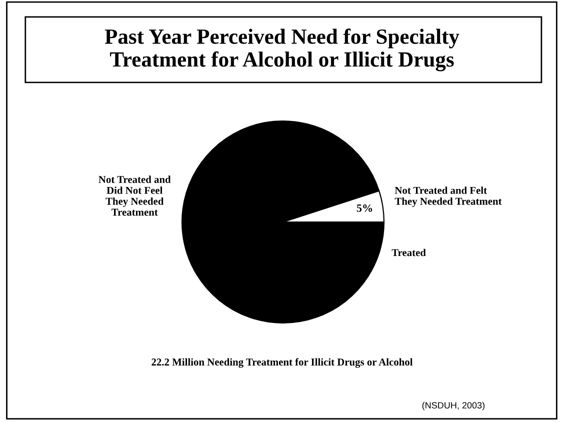 This screenshot has width=564, height=423. Describe the element at coordinates (453, 406) in the screenshot. I see `text: (NSDUH, 2003)` at that location.